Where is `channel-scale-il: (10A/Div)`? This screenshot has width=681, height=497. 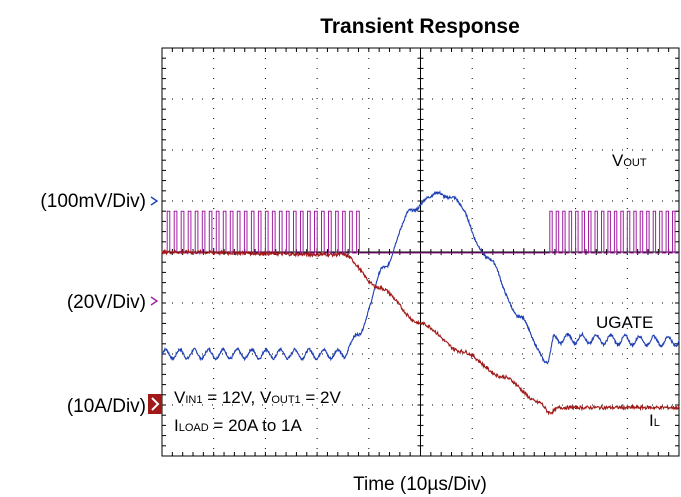 channel-scale-il: (10A/Div) is located at coordinates (106, 406).